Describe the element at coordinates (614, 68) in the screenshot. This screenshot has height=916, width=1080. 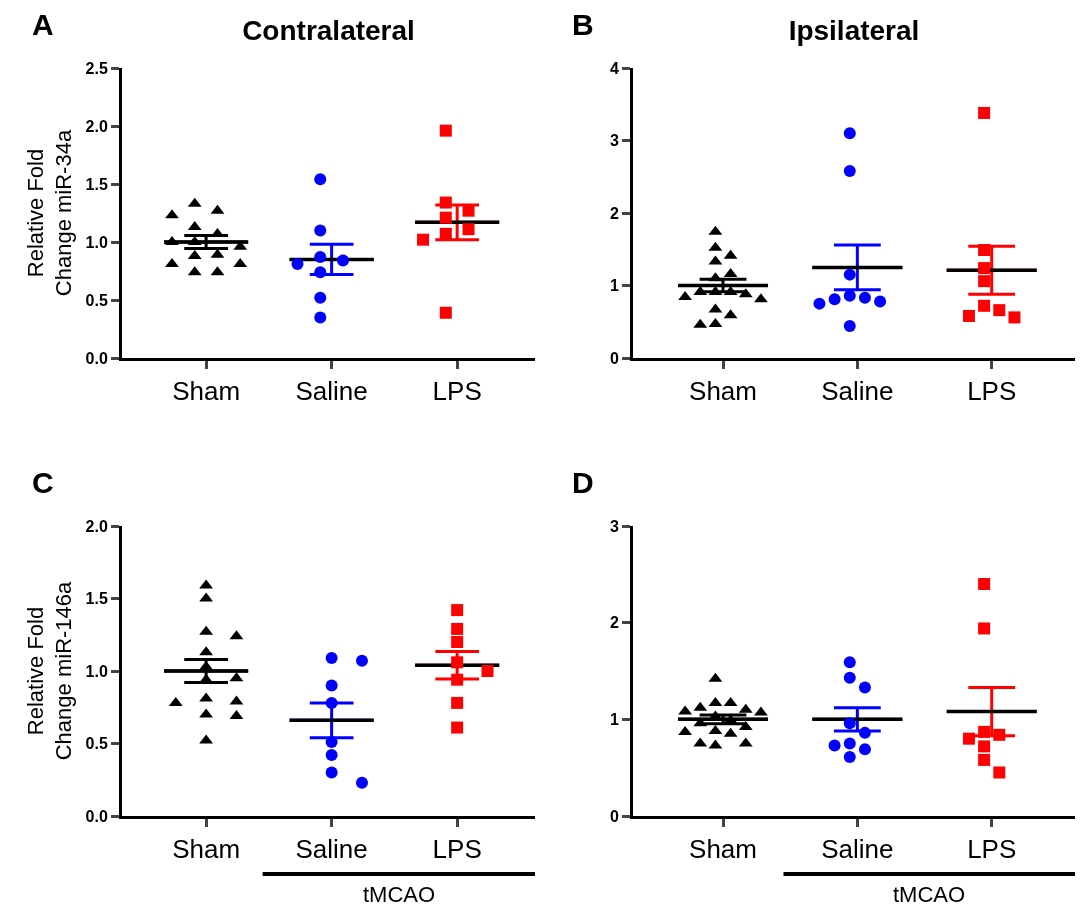
I see `y-tick-label: 4` at that location.